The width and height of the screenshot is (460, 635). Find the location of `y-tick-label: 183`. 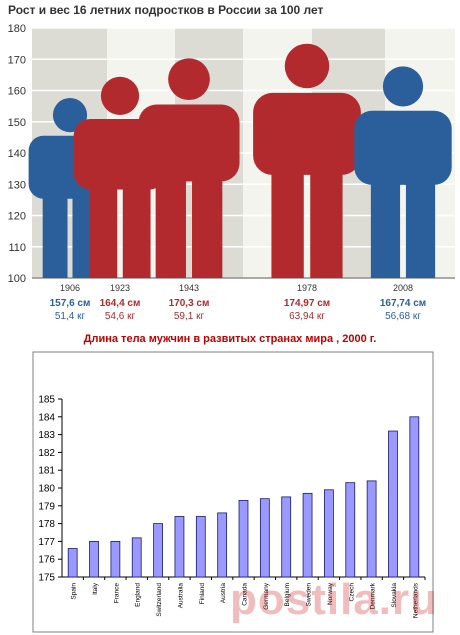

y-tick-label: 183 is located at coordinates (46, 435).